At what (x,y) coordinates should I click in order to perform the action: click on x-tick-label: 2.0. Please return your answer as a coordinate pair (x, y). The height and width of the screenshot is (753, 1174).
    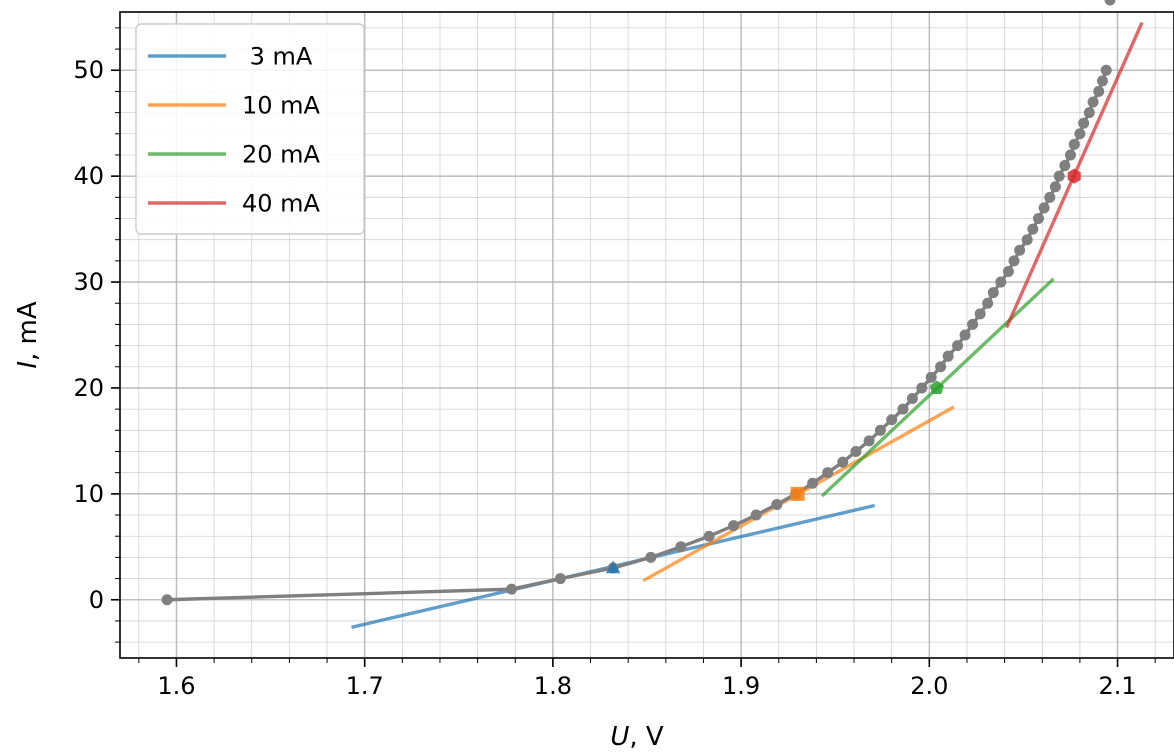
    Looking at the image, I should click on (929, 686).